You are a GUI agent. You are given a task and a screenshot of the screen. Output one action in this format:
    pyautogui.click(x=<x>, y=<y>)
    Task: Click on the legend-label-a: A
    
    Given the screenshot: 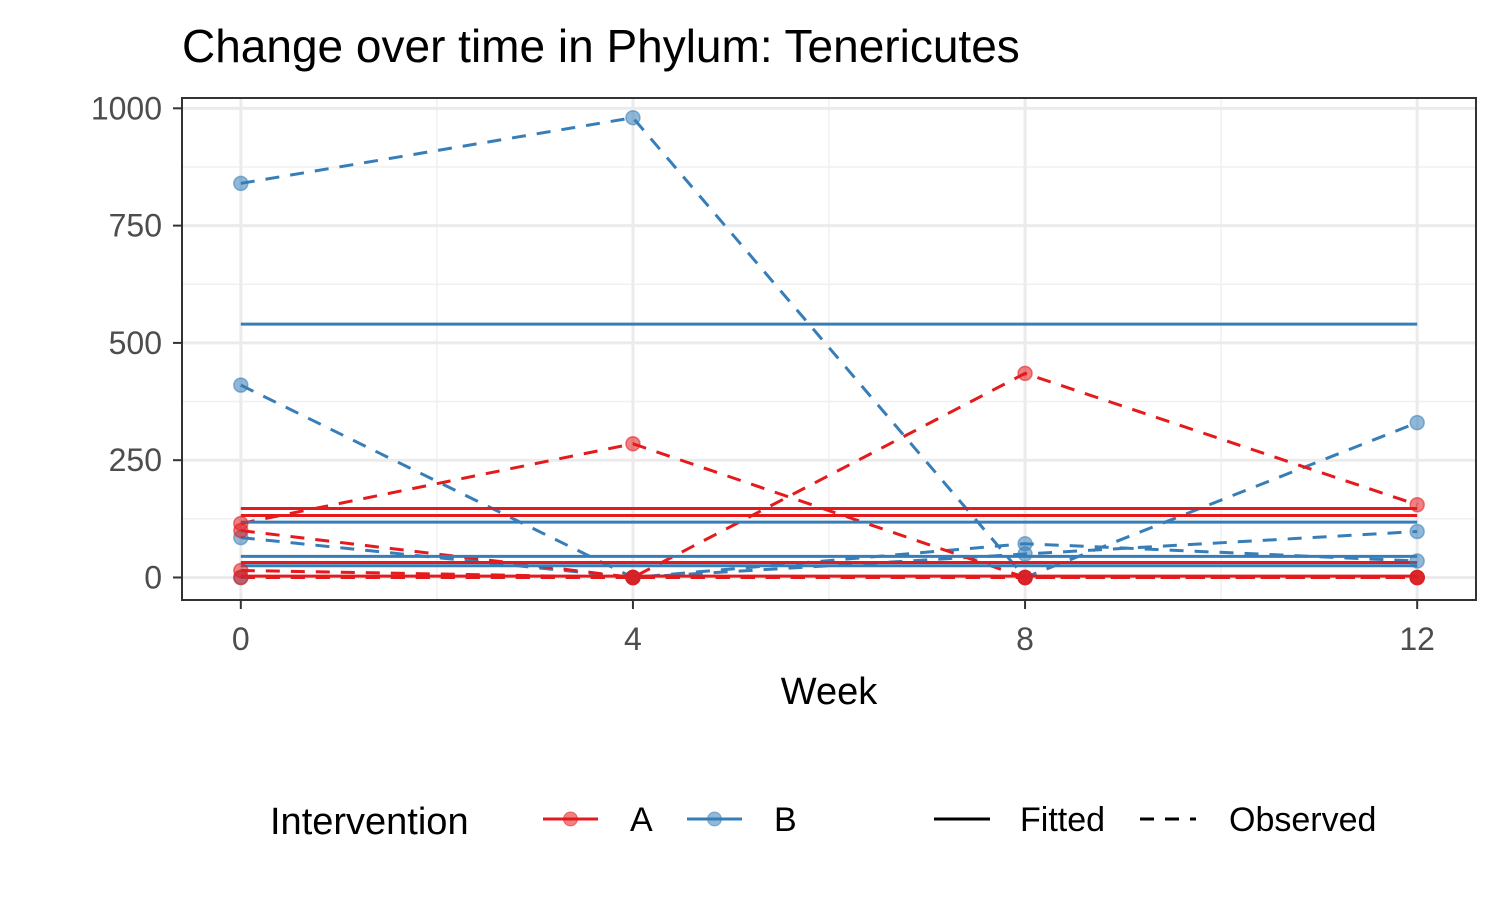 What is the action you would take?
    pyautogui.click(x=641, y=820)
    